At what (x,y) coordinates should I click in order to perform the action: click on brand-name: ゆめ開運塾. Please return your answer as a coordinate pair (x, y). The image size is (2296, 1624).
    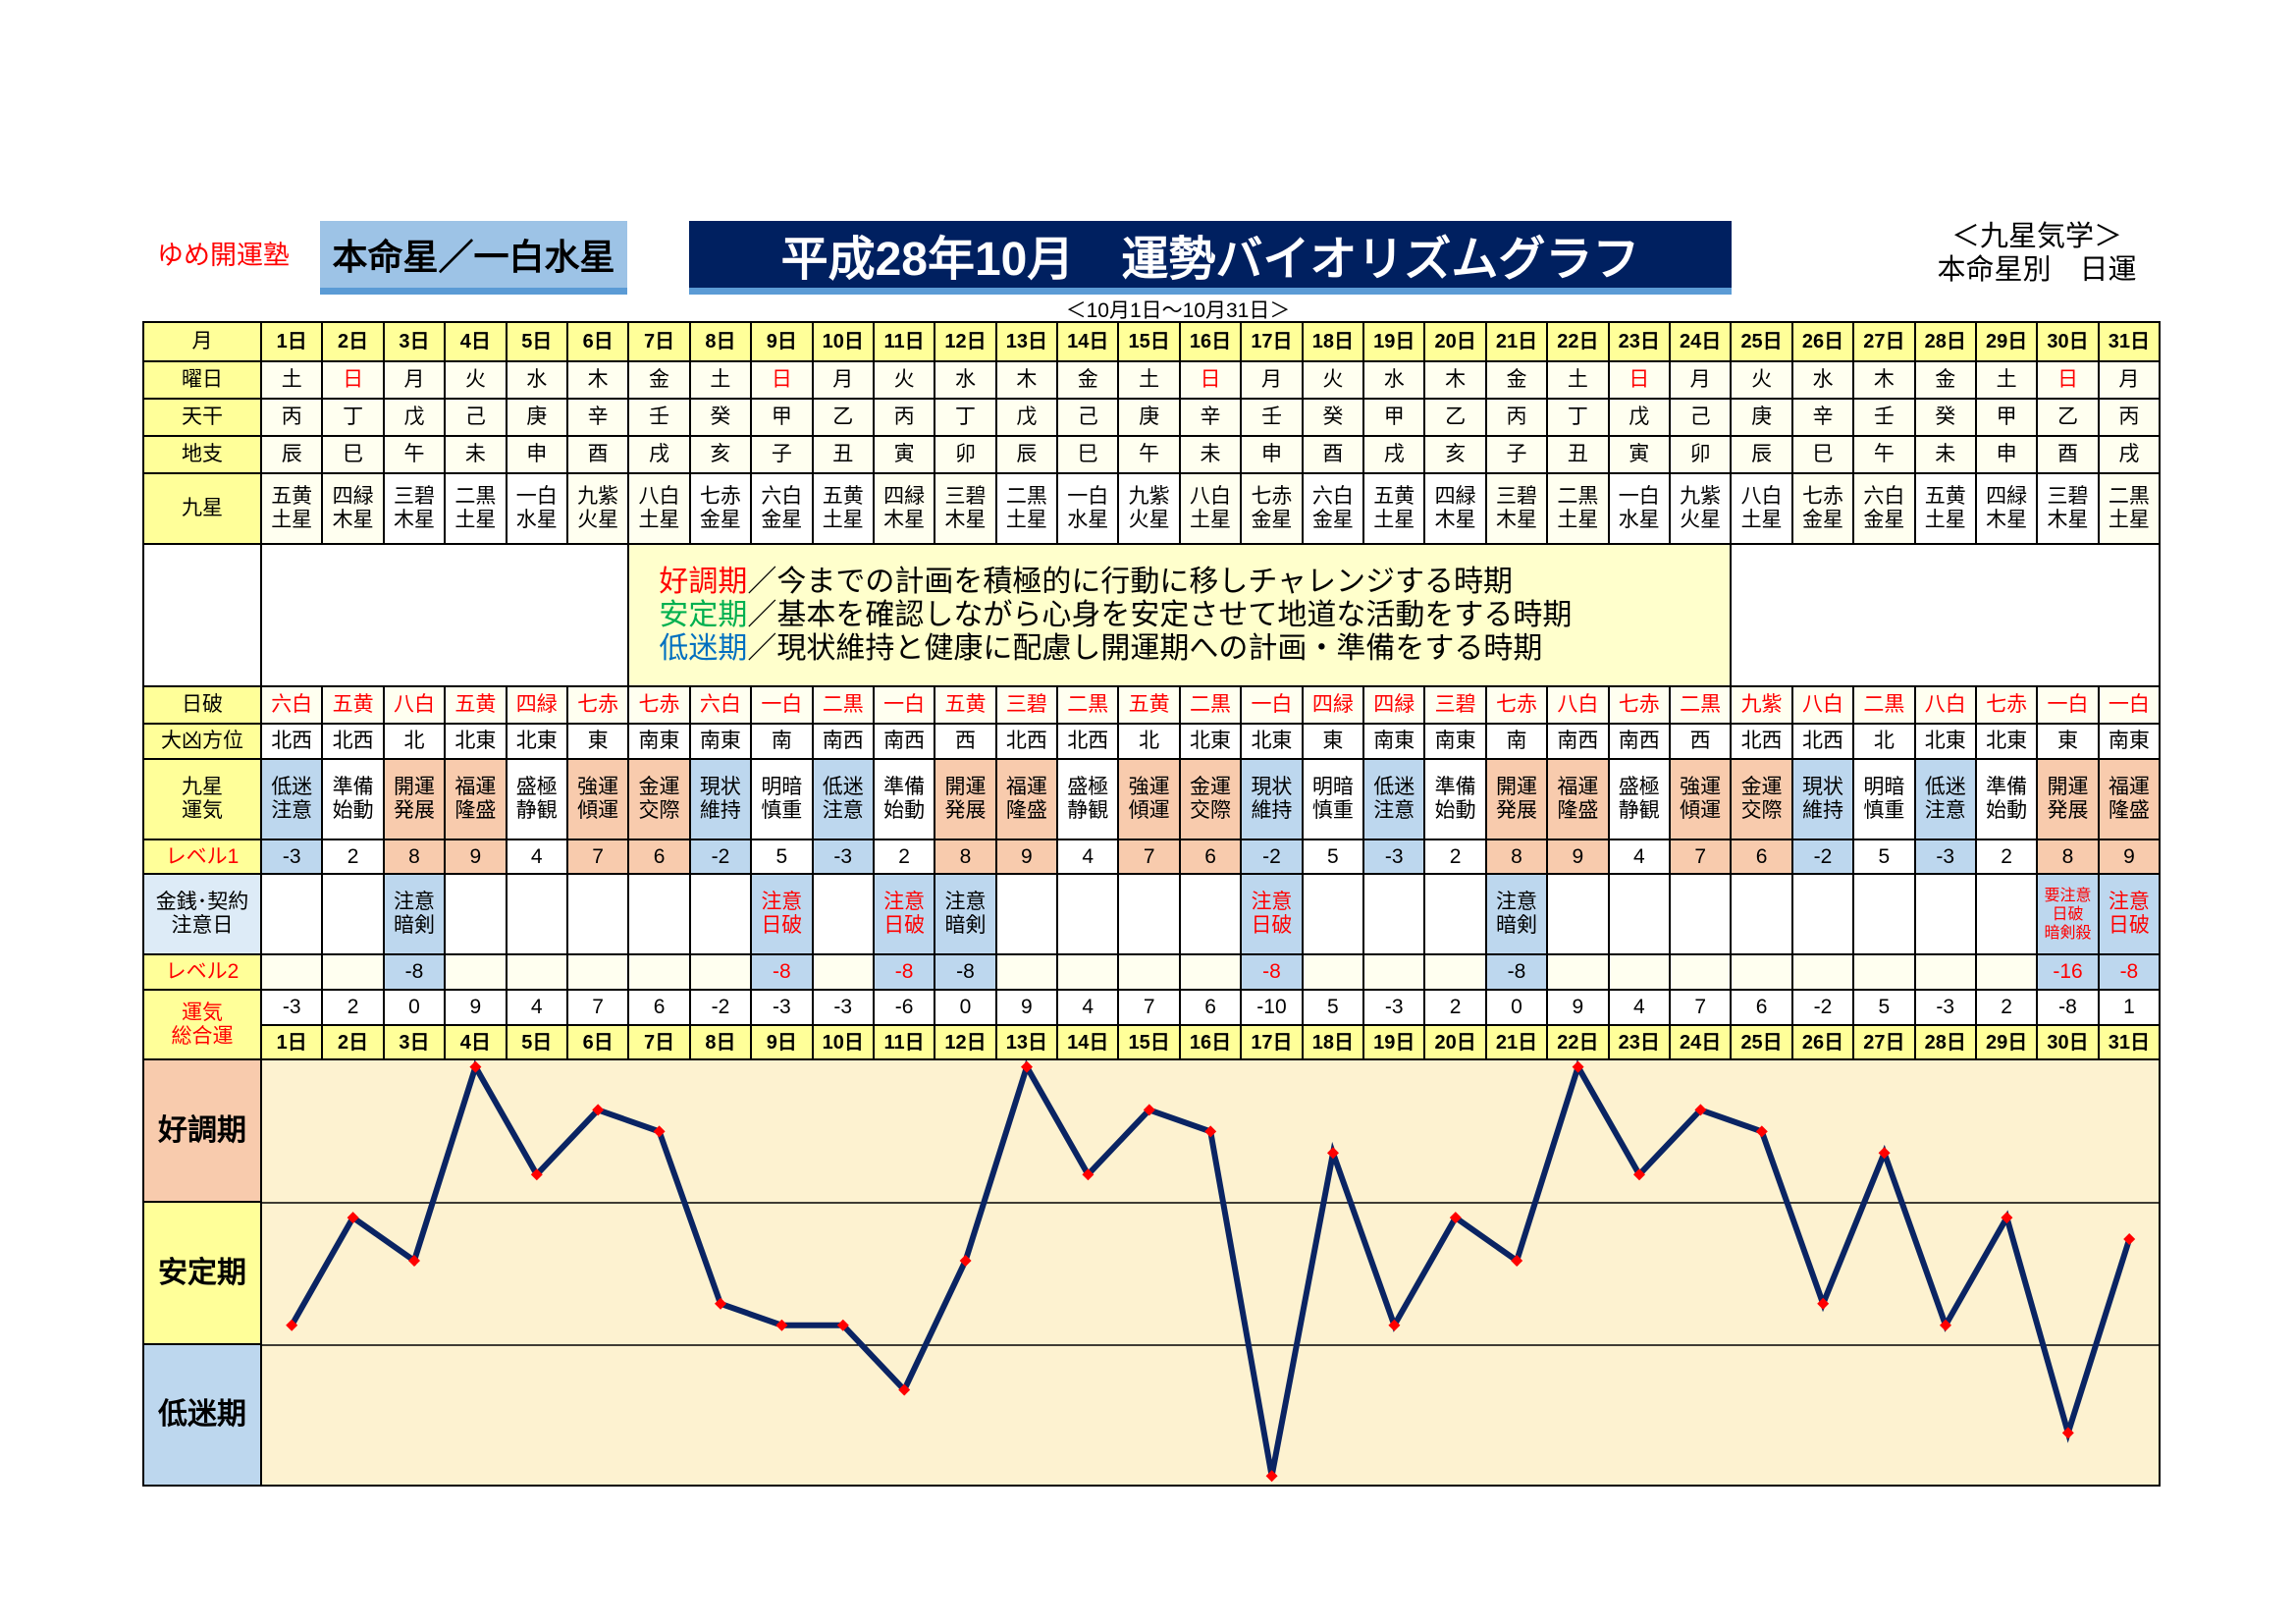
    Looking at the image, I should click on (223, 255).